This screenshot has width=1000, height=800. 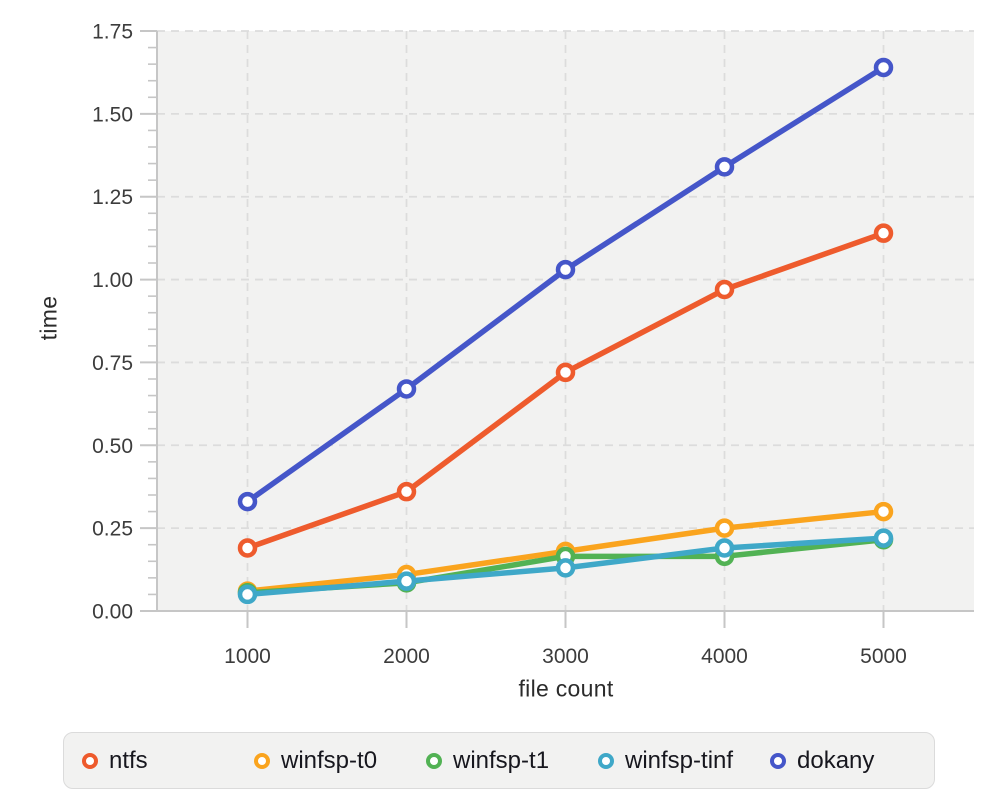 I want to click on legend-label: dokany, so click(x=836, y=760).